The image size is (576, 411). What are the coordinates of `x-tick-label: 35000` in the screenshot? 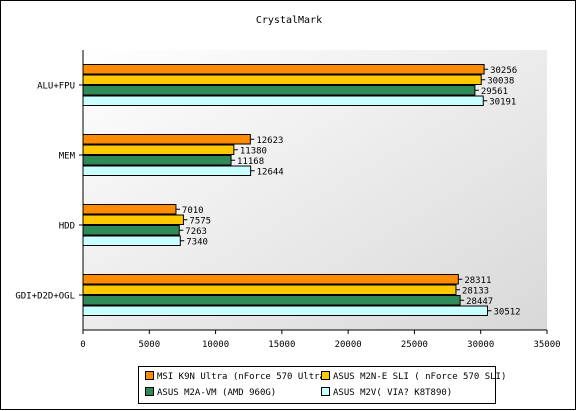 It's located at (546, 345).